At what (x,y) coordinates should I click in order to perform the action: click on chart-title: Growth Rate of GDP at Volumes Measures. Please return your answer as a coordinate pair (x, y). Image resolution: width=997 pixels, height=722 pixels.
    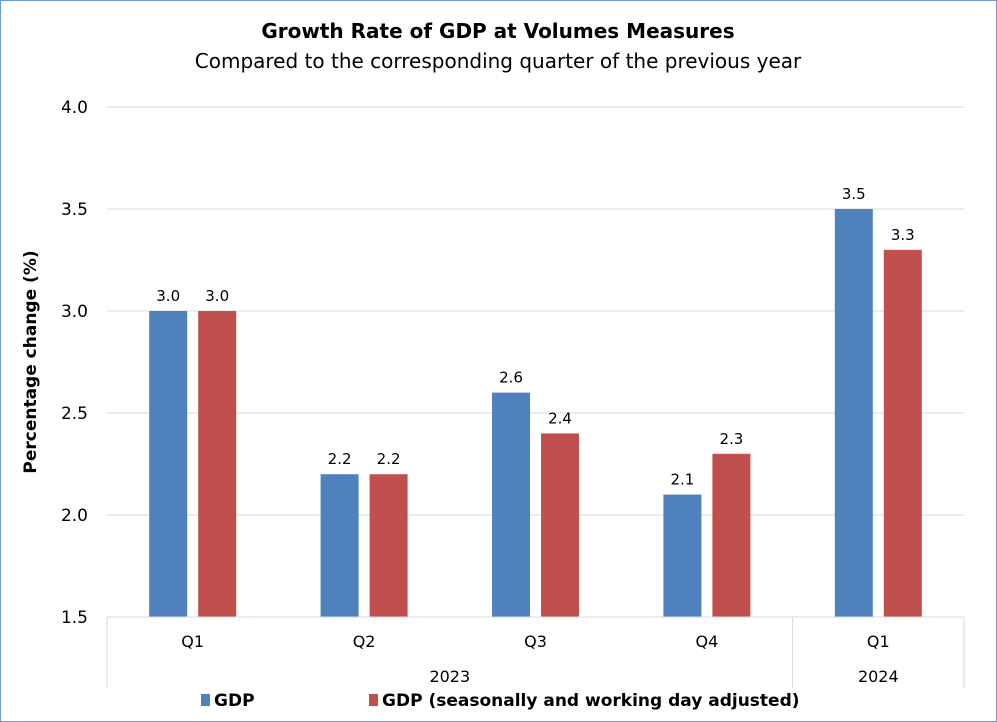
    Looking at the image, I should click on (497, 31).